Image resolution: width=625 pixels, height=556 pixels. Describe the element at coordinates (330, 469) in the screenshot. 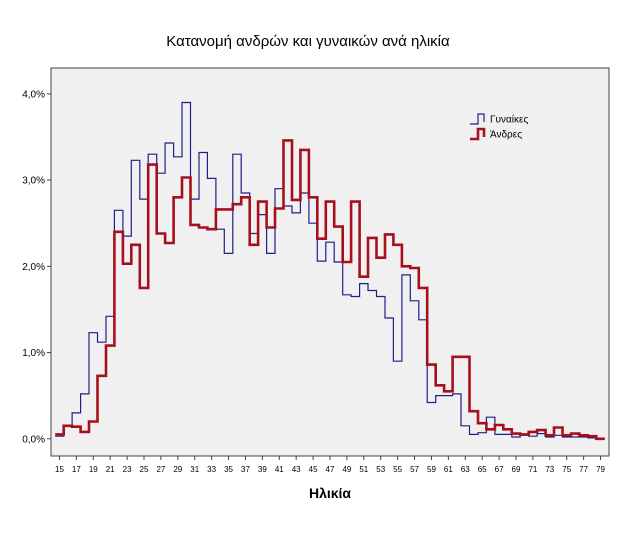

I see `x-tick-label: 47` at that location.